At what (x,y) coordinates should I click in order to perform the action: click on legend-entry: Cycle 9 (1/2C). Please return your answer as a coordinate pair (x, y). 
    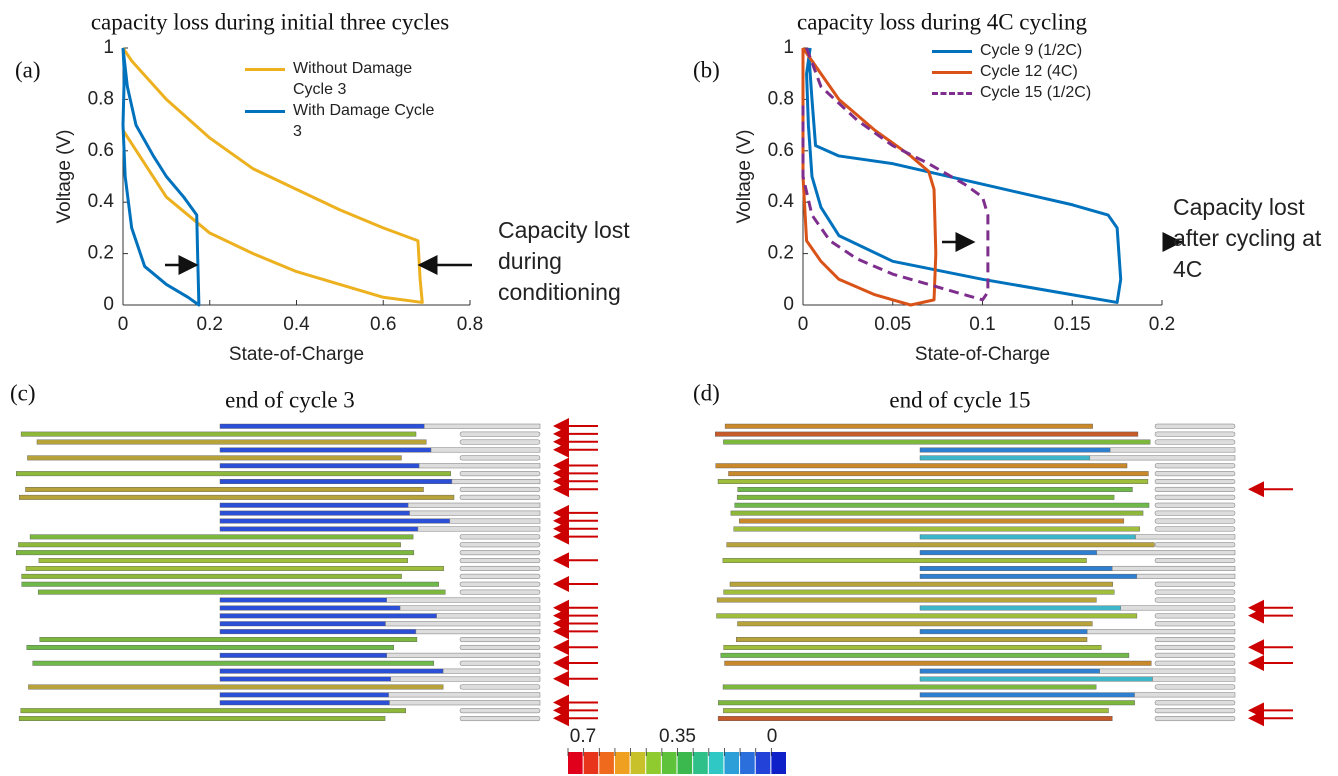
    Looking at the image, I should click on (1032, 50).